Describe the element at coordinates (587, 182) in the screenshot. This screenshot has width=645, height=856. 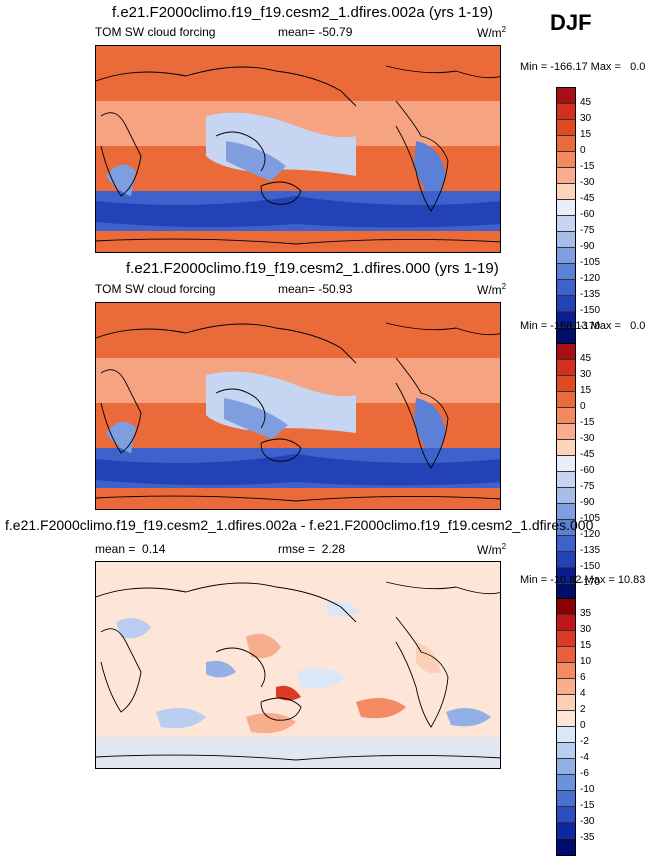
I see `panel1-colorbar-level: -30` at that location.